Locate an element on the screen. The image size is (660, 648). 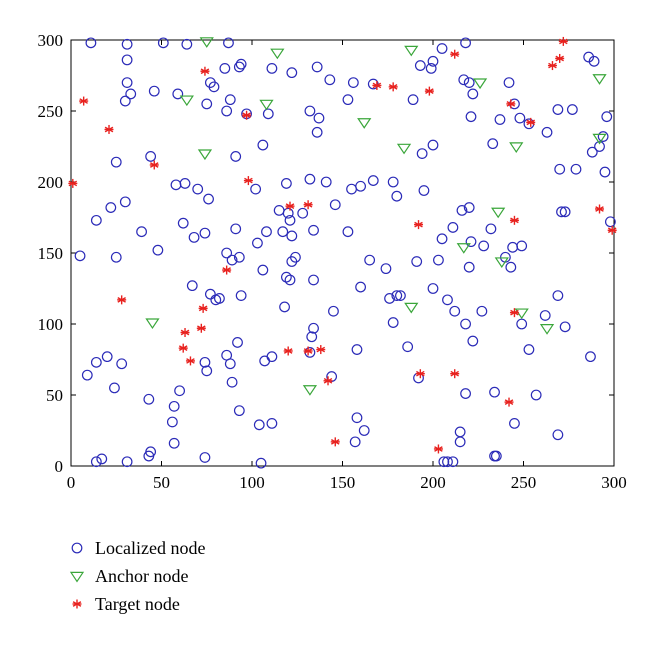
x-tick-label: 300 is located at coordinates (614, 482).